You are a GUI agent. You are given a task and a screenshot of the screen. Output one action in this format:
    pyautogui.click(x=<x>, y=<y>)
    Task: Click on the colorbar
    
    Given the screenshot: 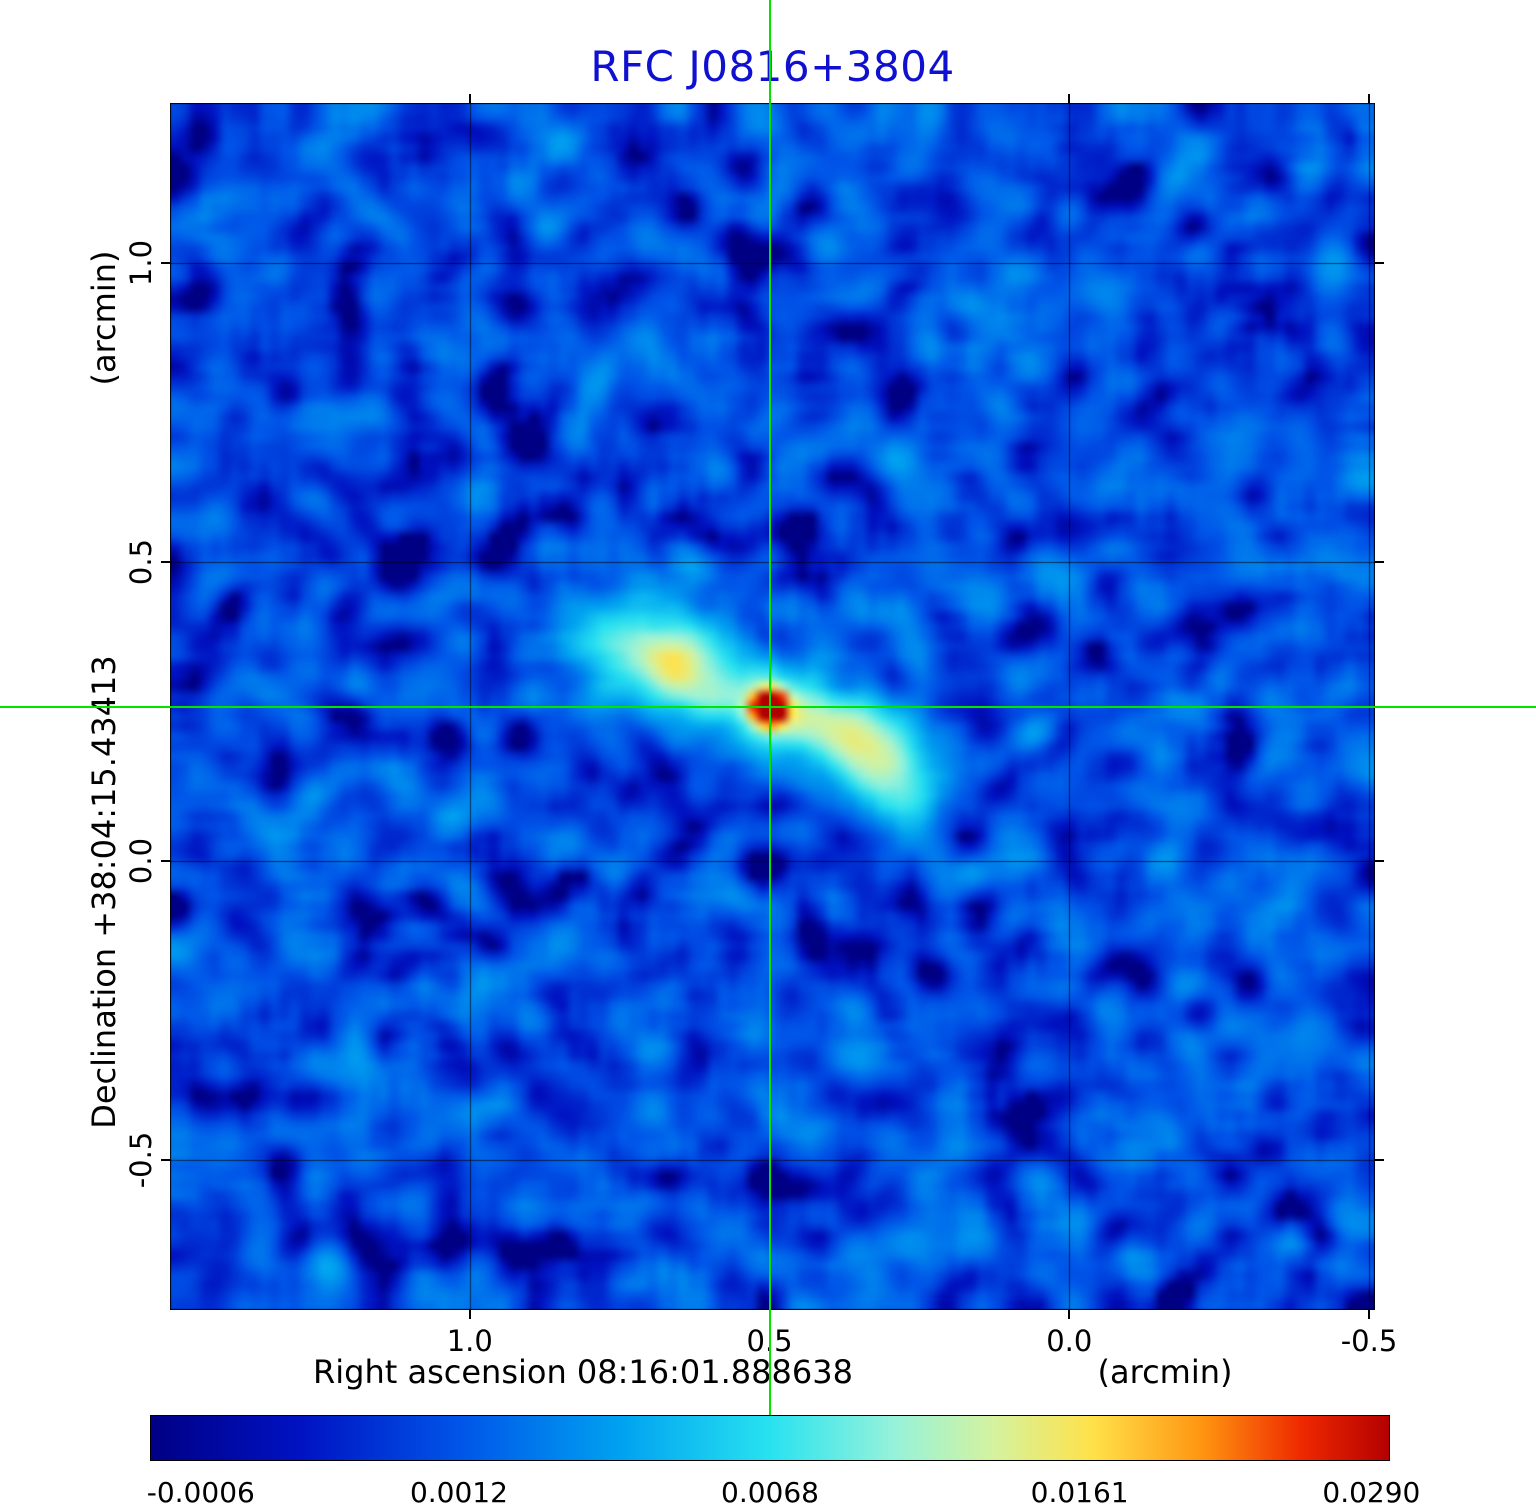 What is the action you would take?
    pyautogui.click(x=770, y=1438)
    